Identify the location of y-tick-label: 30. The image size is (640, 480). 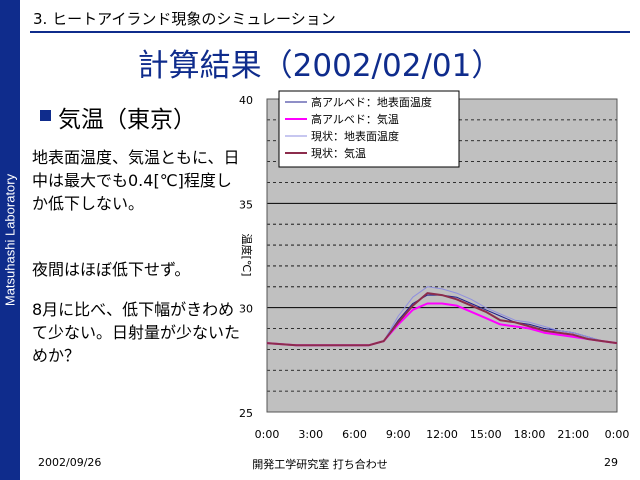
(246, 309).